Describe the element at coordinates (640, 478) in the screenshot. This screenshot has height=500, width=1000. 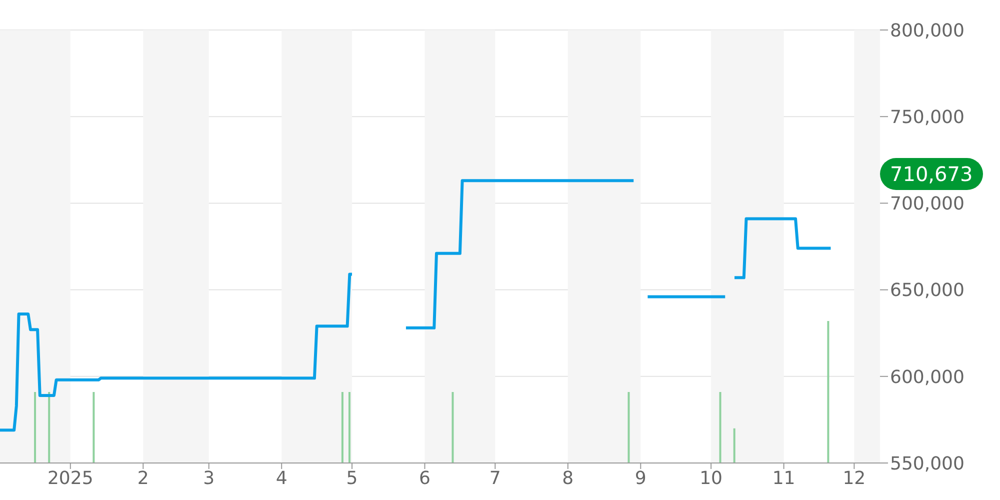
I see `x-tick-label: 9` at that location.